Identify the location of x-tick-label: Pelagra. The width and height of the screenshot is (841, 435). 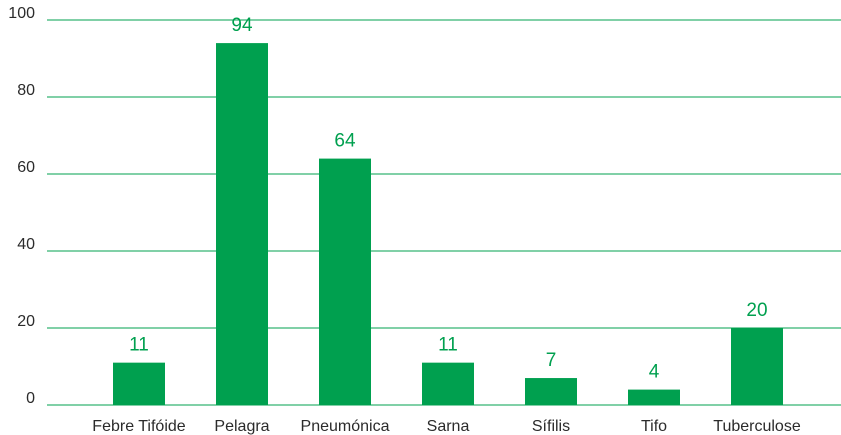
(241, 426).